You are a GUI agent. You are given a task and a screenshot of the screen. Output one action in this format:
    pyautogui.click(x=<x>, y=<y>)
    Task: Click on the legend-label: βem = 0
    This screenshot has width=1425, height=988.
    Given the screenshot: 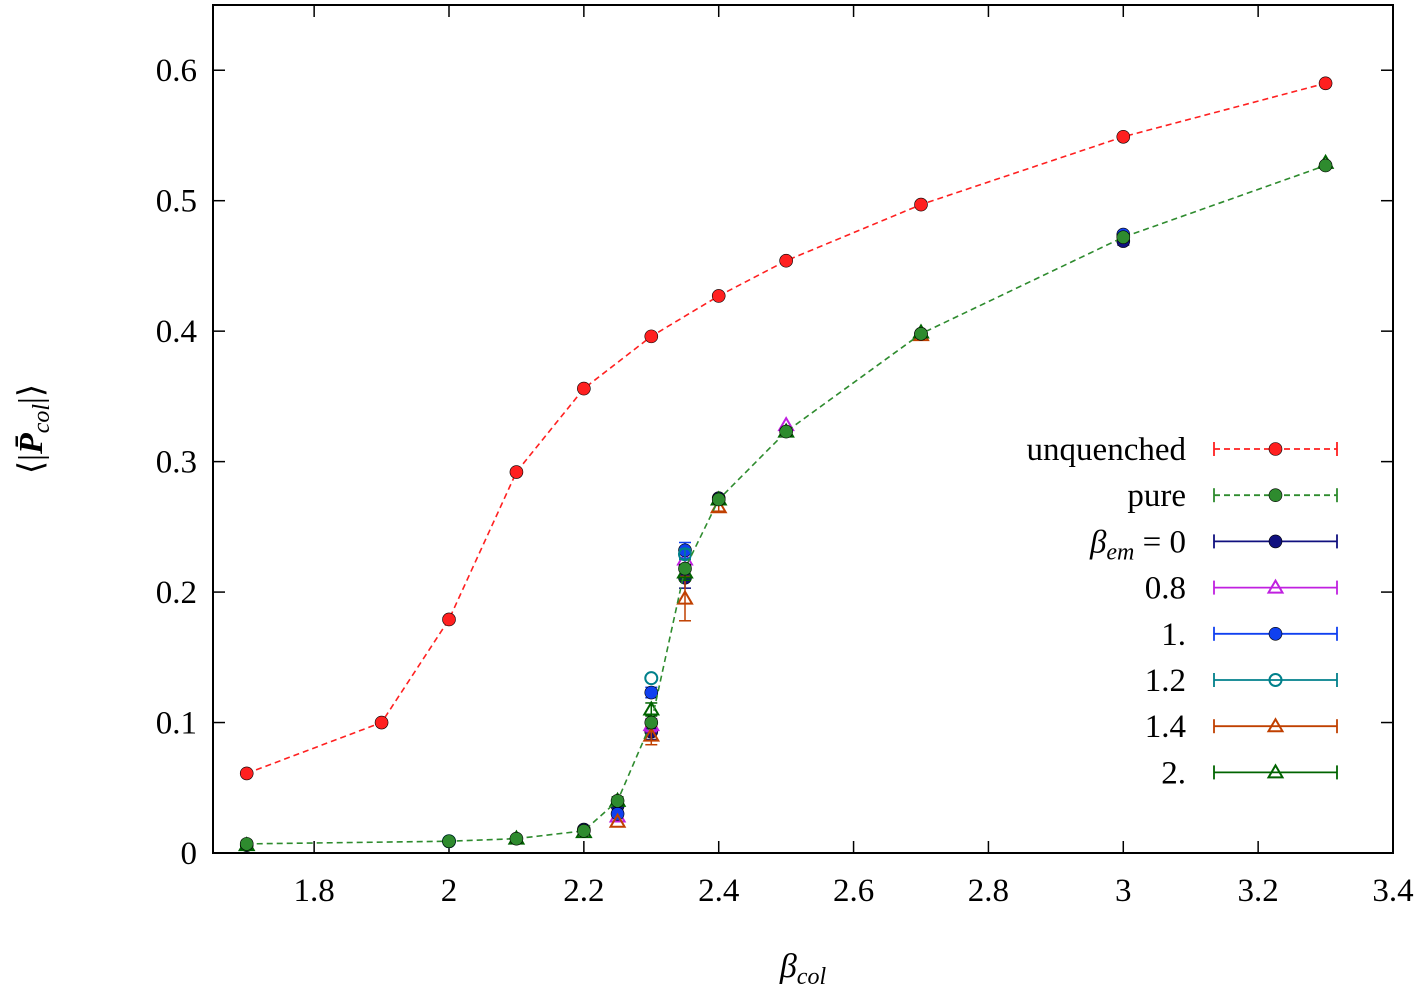 What is the action you would take?
    pyautogui.click(x=1137, y=544)
    